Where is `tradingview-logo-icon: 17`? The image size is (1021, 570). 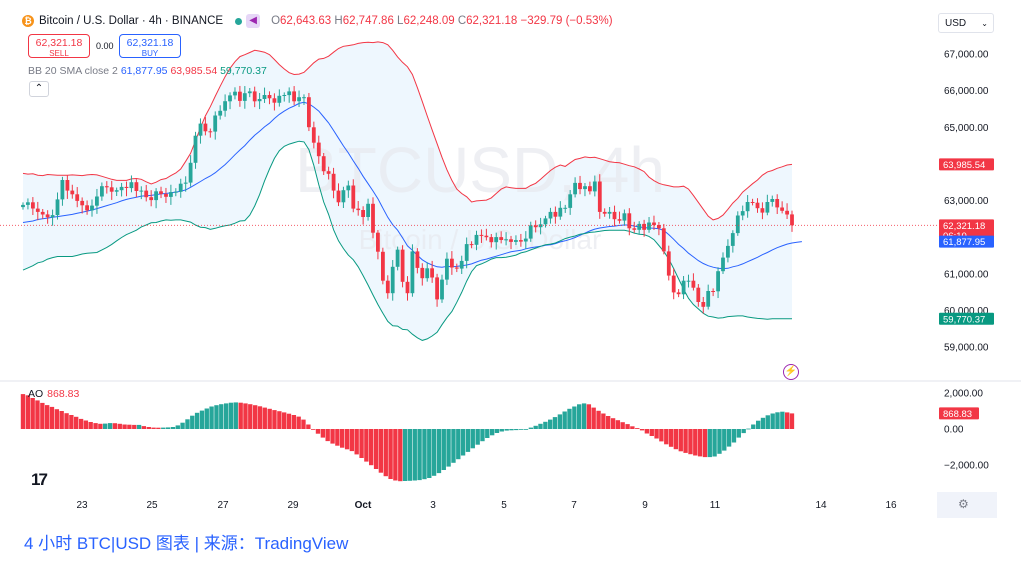 tradingview-logo-icon: 17 is located at coordinates (39, 479).